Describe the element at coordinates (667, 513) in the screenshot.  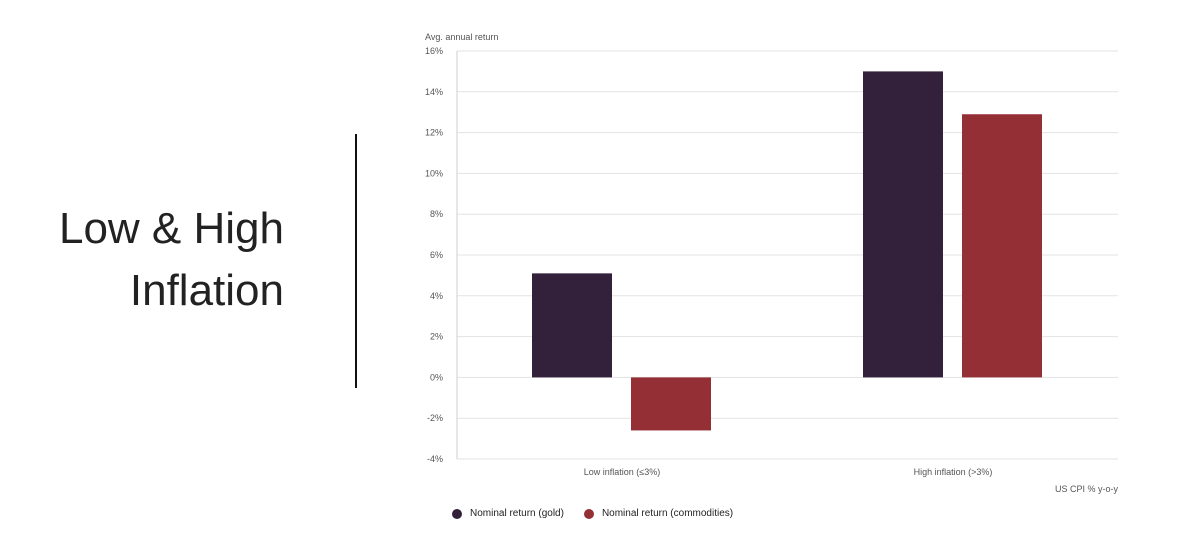
I see `legend-label-commodities: Nominal return (commodities)` at that location.